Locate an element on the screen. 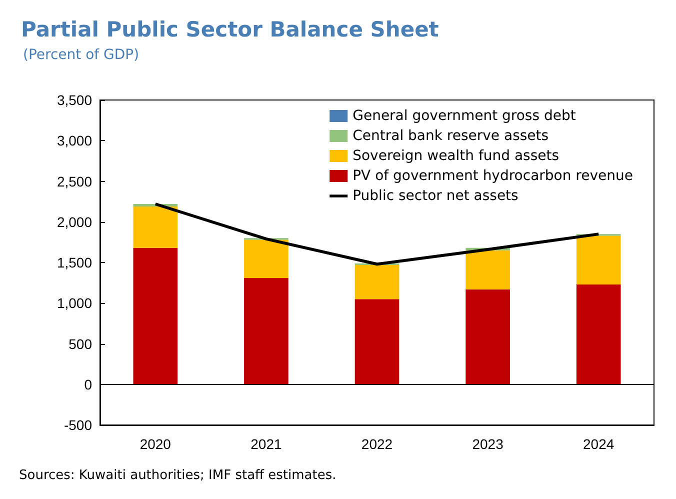  y-tick-label: 0 is located at coordinates (88, 384).